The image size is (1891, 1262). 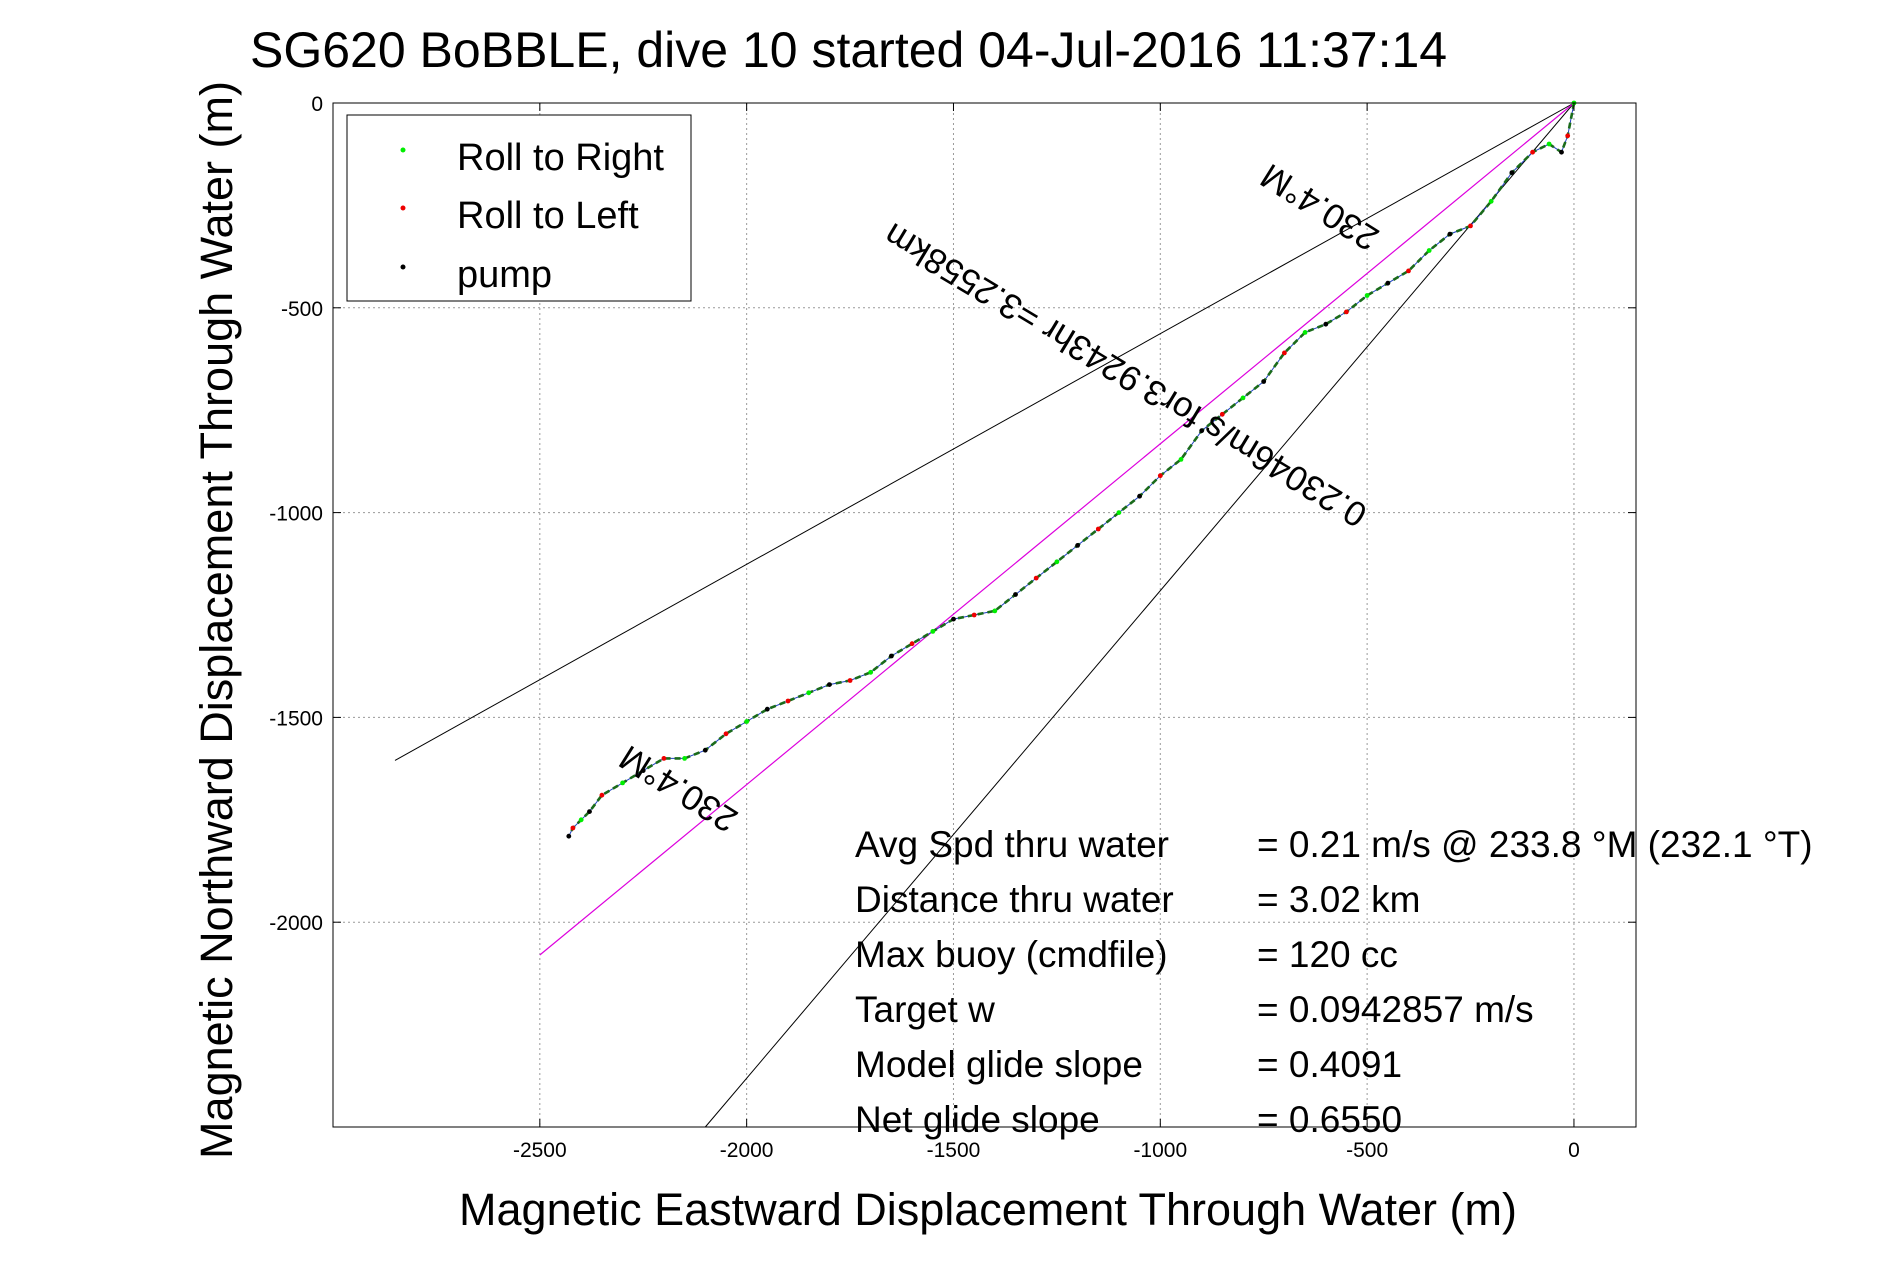 I want to click on legend-label-roll-left: Roll to Left, so click(x=548, y=216).